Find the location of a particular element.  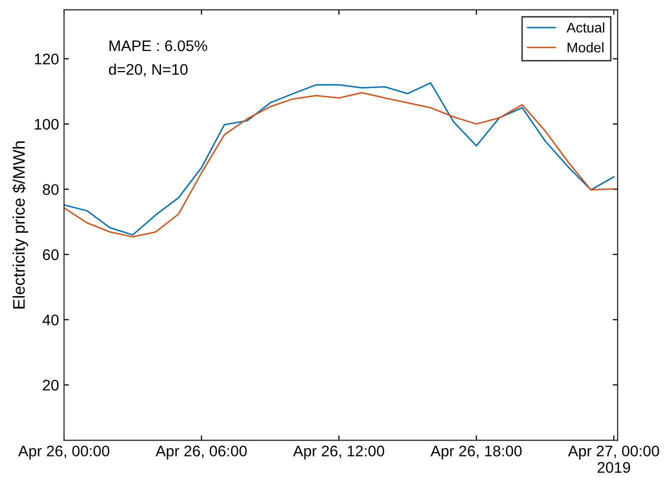

y-axis-title: Electricity price $/MWh is located at coordinates (20, 224).